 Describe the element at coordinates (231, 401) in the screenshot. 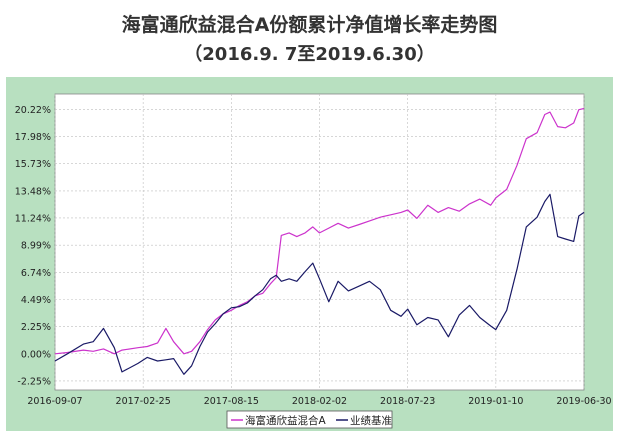

I see `x-tick-label: 2017-08-15` at that location.